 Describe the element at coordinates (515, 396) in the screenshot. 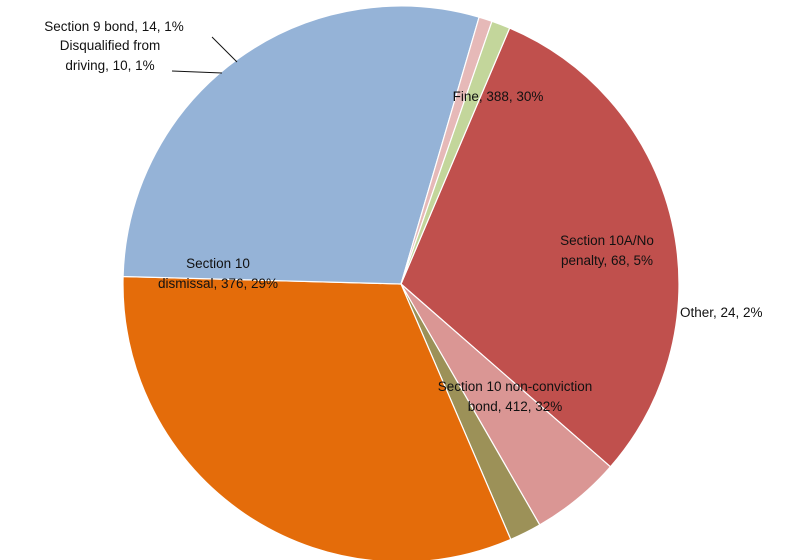

I see `label-section-10-non-conviction-bond: Section 10 non-conviction bond, 412, 32%` at that location.